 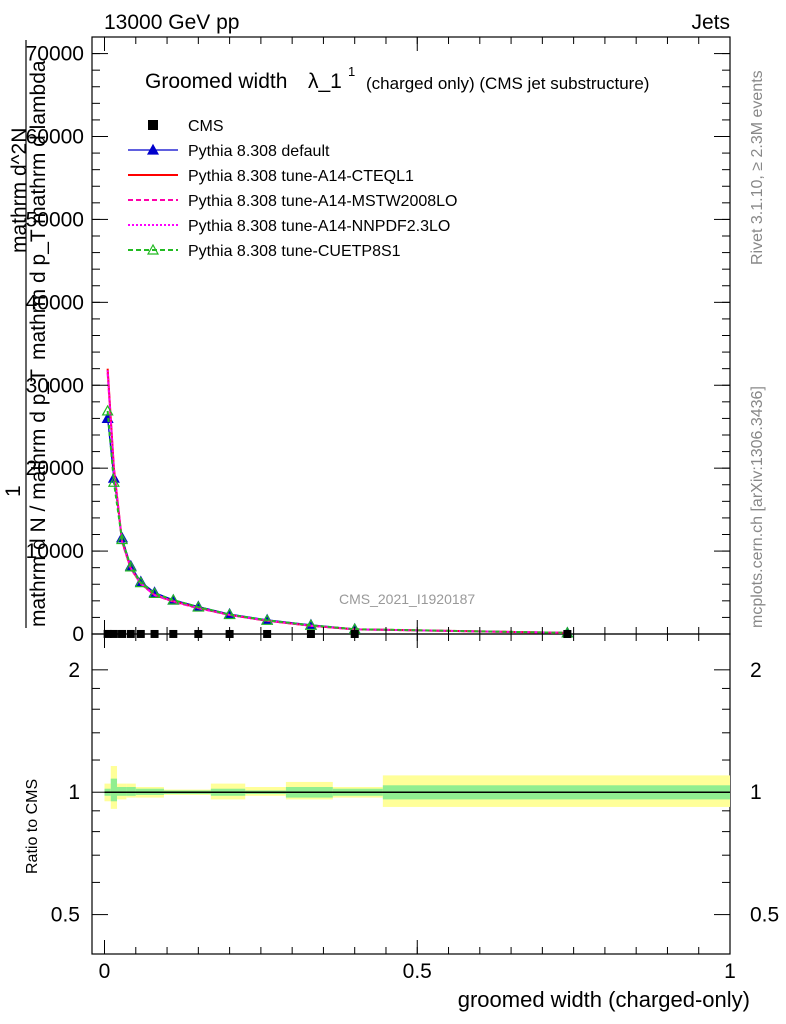 I want to click on header-right: Jets, so click(x=710, y=22).